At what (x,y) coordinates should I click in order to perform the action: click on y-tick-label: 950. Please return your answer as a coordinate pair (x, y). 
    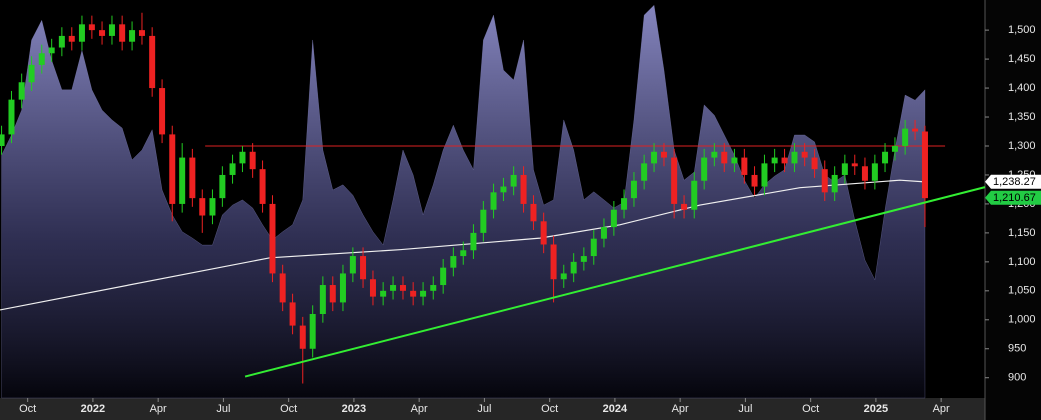
    Looking at the image, I should click on (1017, 349).